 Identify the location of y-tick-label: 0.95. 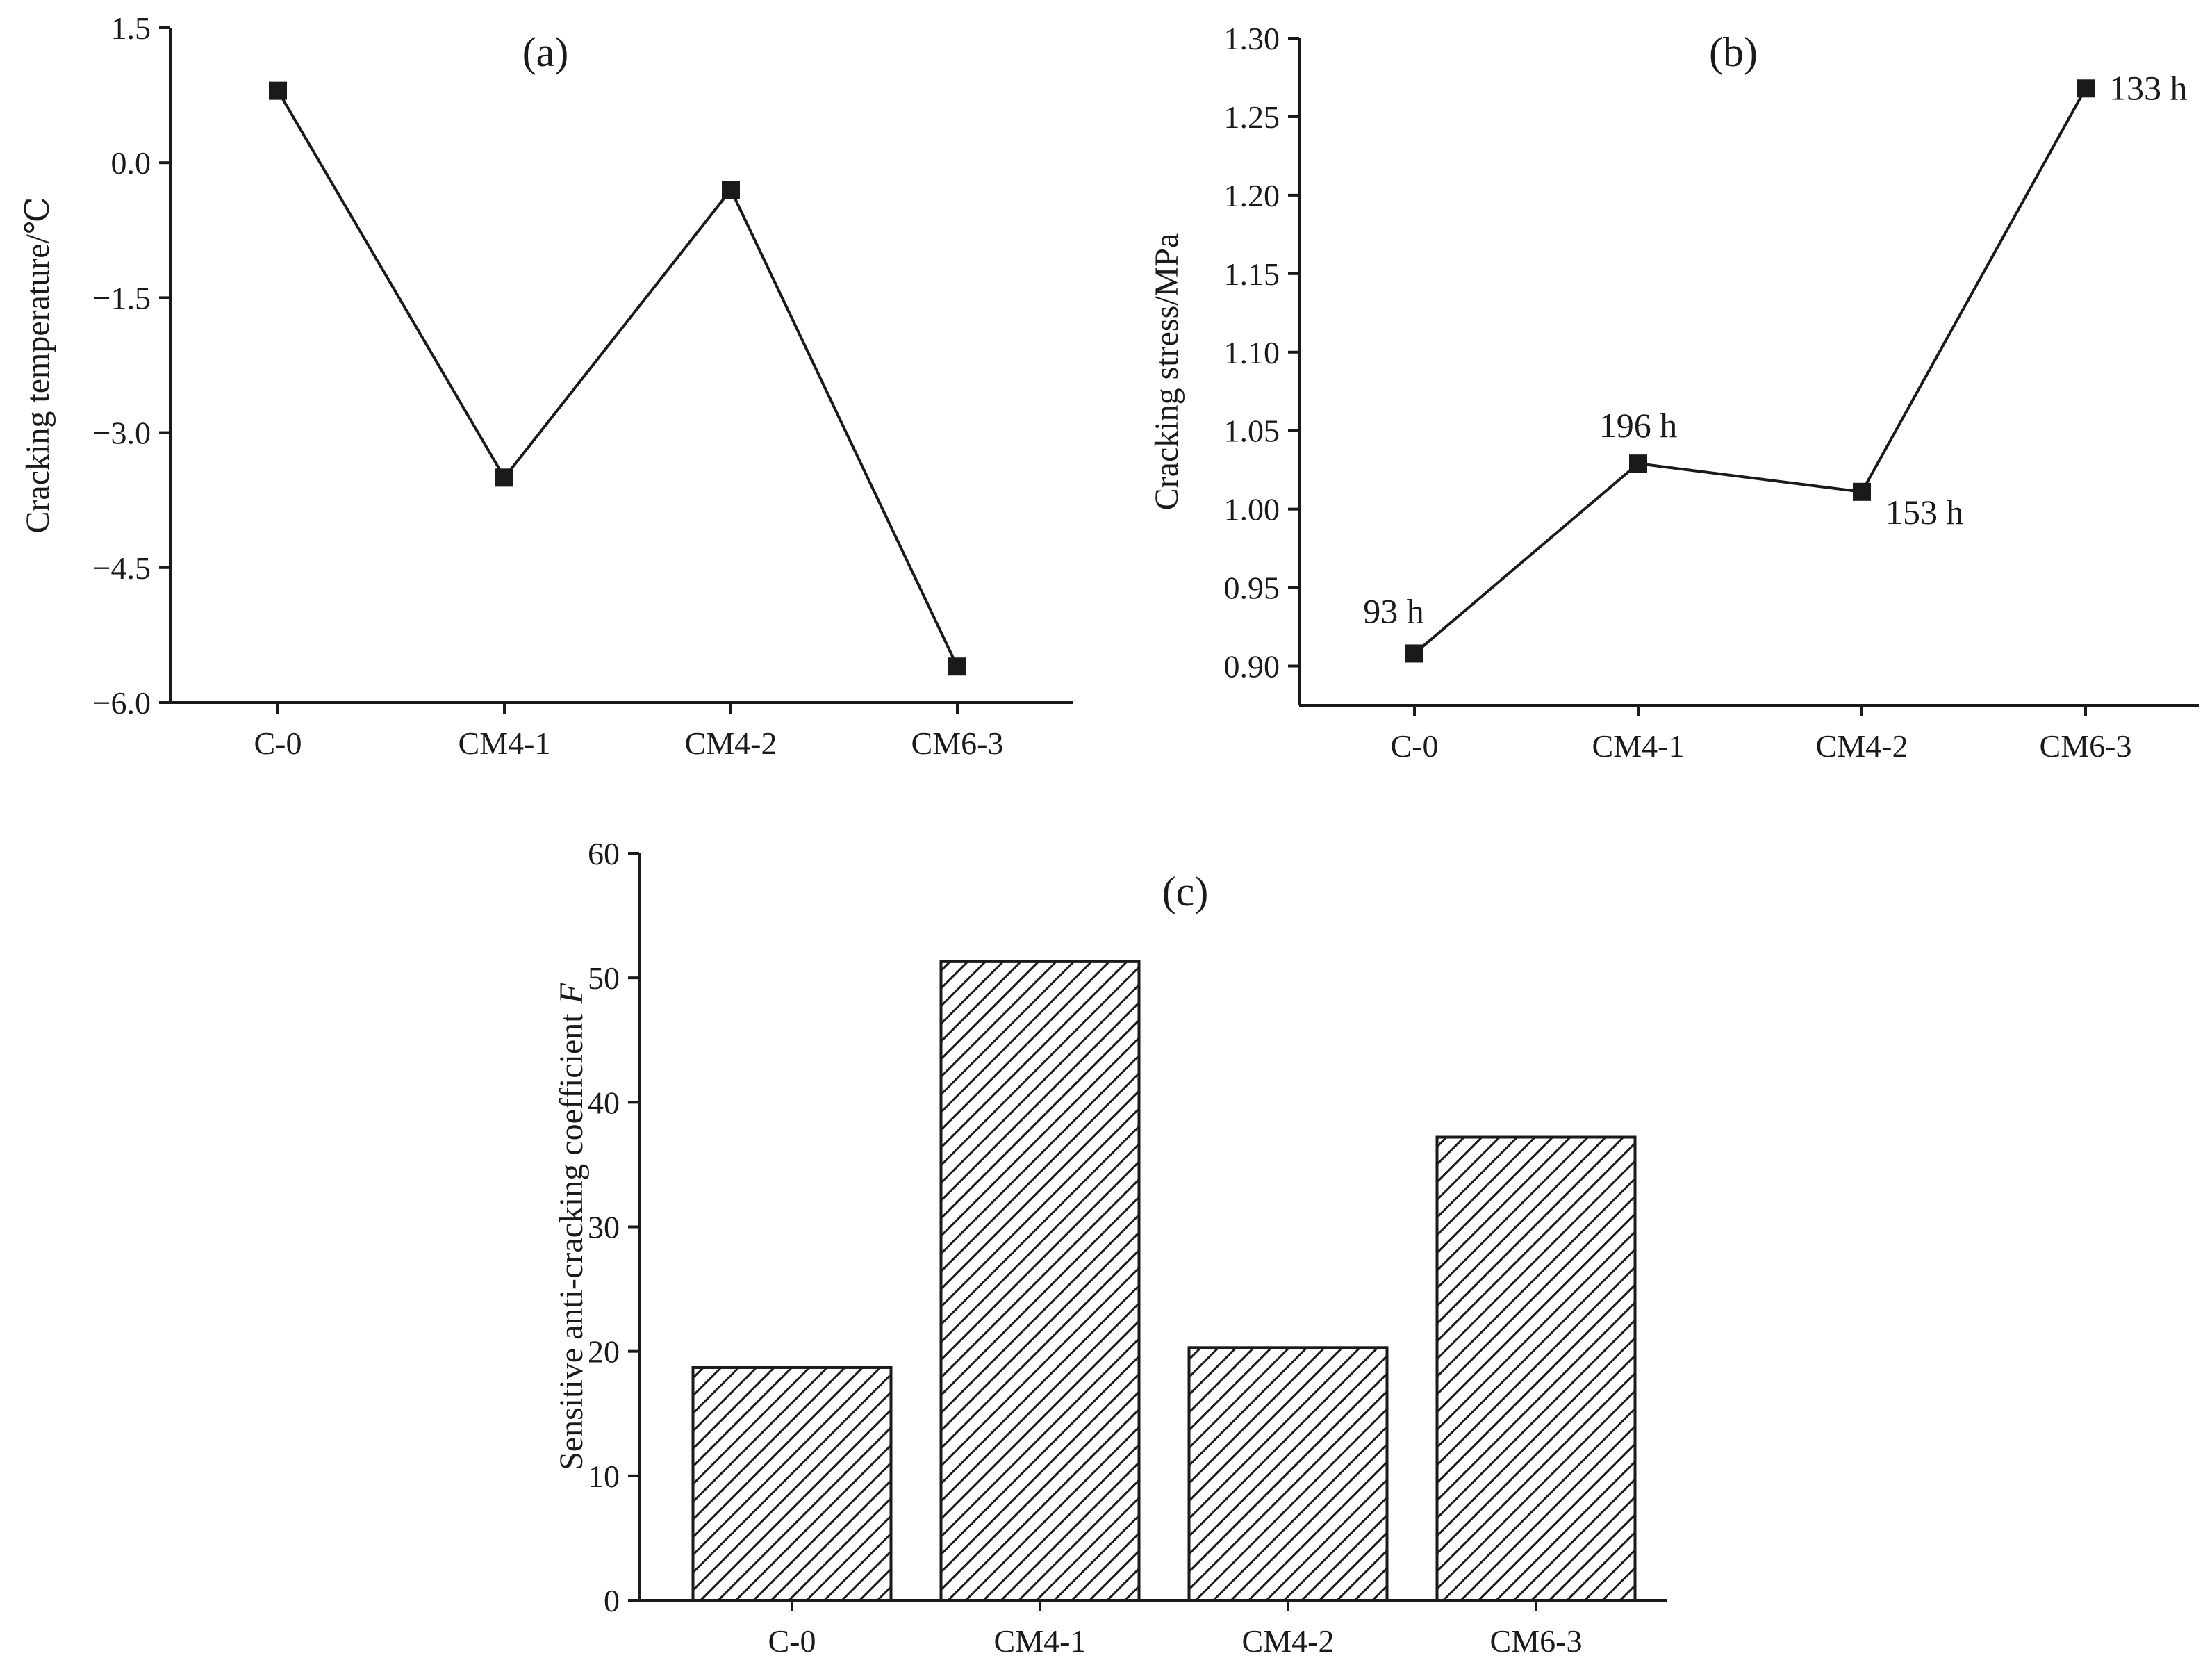
(1252, 588).